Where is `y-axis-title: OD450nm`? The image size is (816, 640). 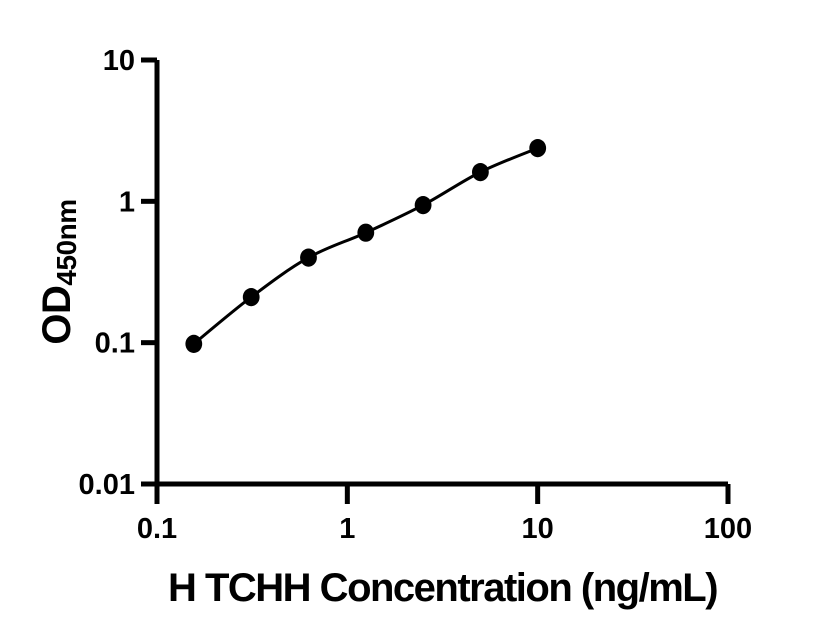 y-axis-title: OD450nm is located at coordinates (59, 272).